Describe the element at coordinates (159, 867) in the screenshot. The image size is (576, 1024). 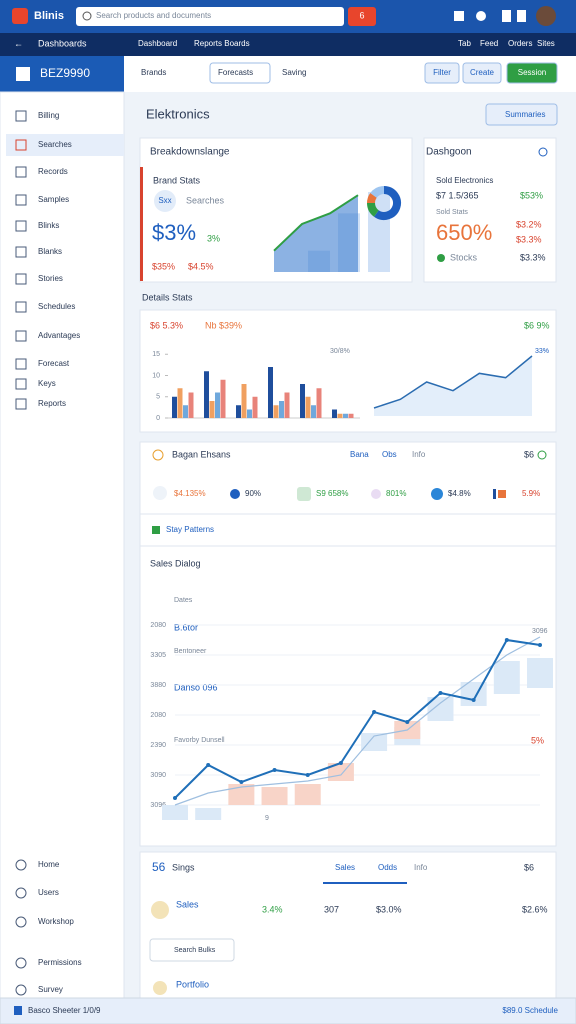
I see `card-icon: 56` at that location.